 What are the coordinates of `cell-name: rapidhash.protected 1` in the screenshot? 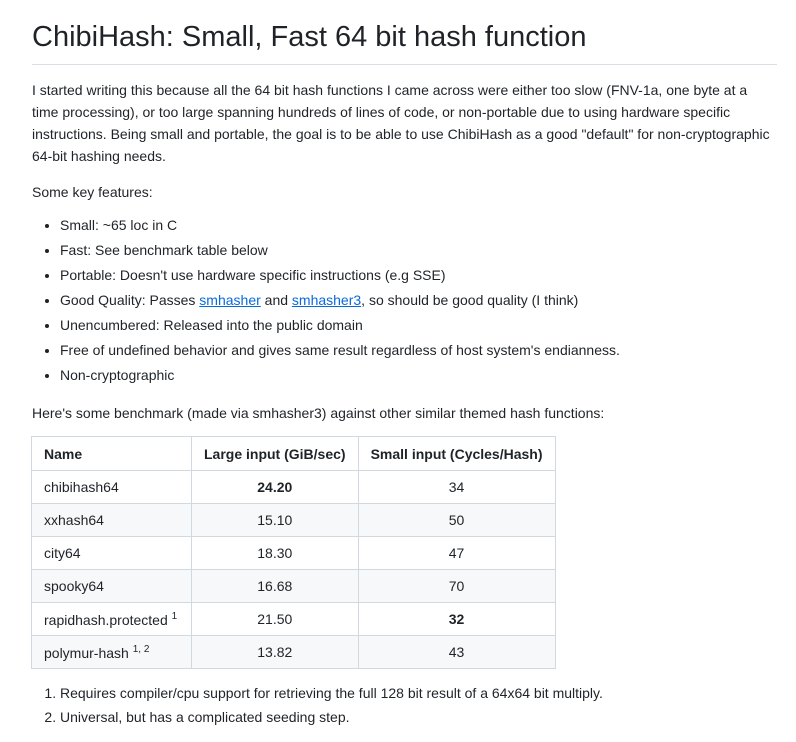 It's located at (111, 619).